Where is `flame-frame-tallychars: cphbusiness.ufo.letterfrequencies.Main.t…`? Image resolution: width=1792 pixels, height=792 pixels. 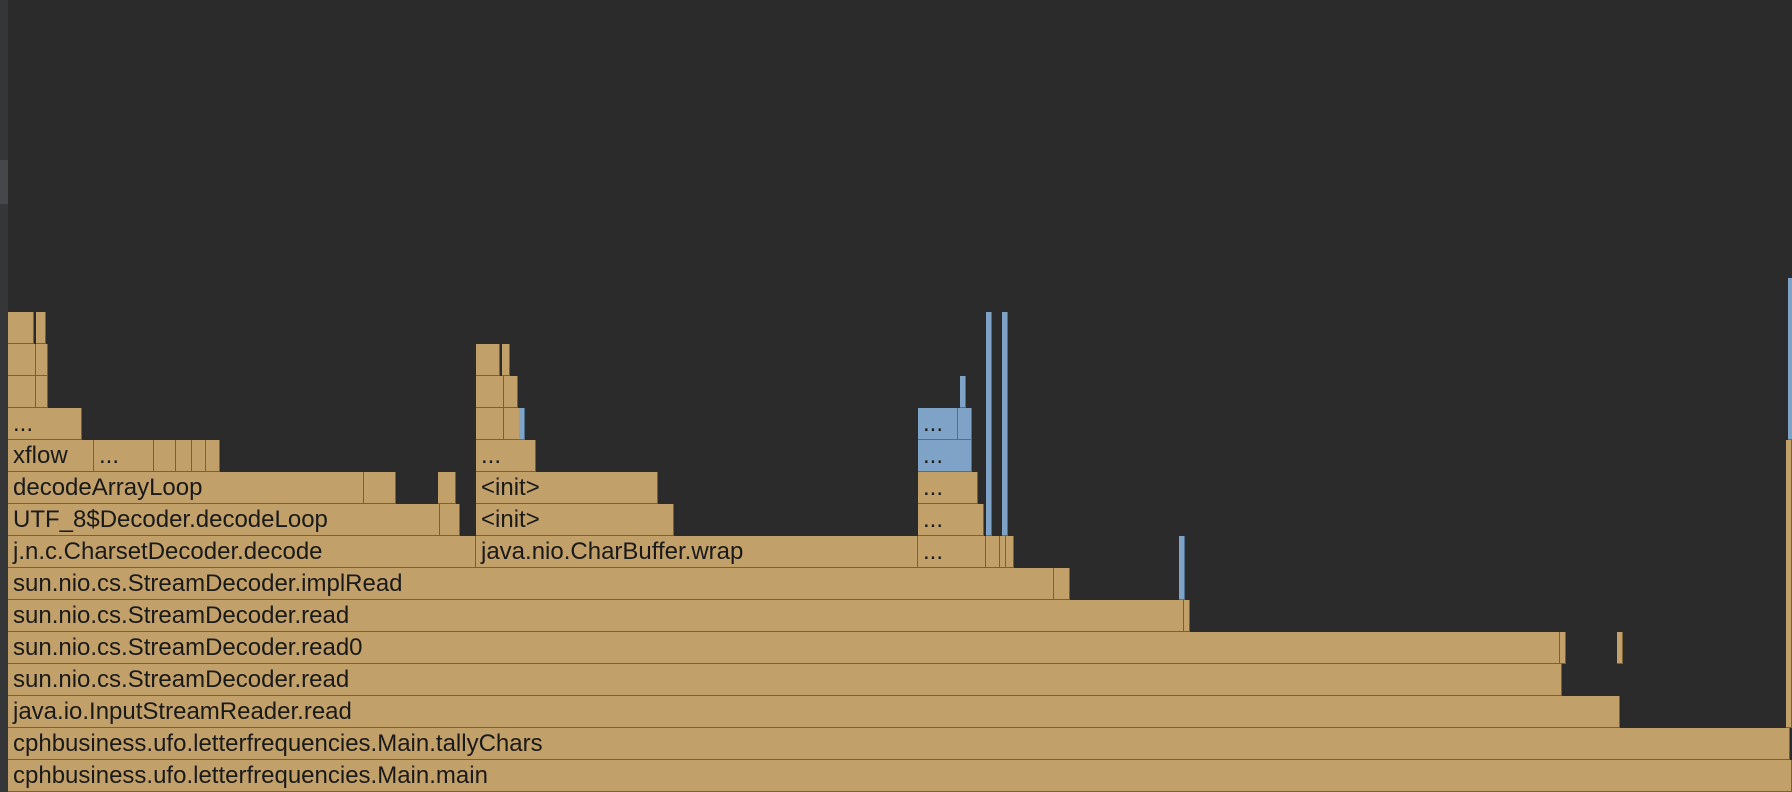 flame-frame-tallychars: cphbusiness.ufo.letterfrequencies.Main.t… is located at coordinates (899, 744).